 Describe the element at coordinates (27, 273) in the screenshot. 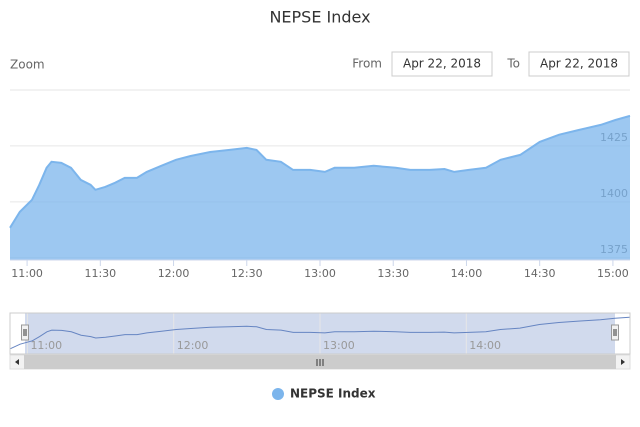

I see `x-tick-label: 11:00` at that location.